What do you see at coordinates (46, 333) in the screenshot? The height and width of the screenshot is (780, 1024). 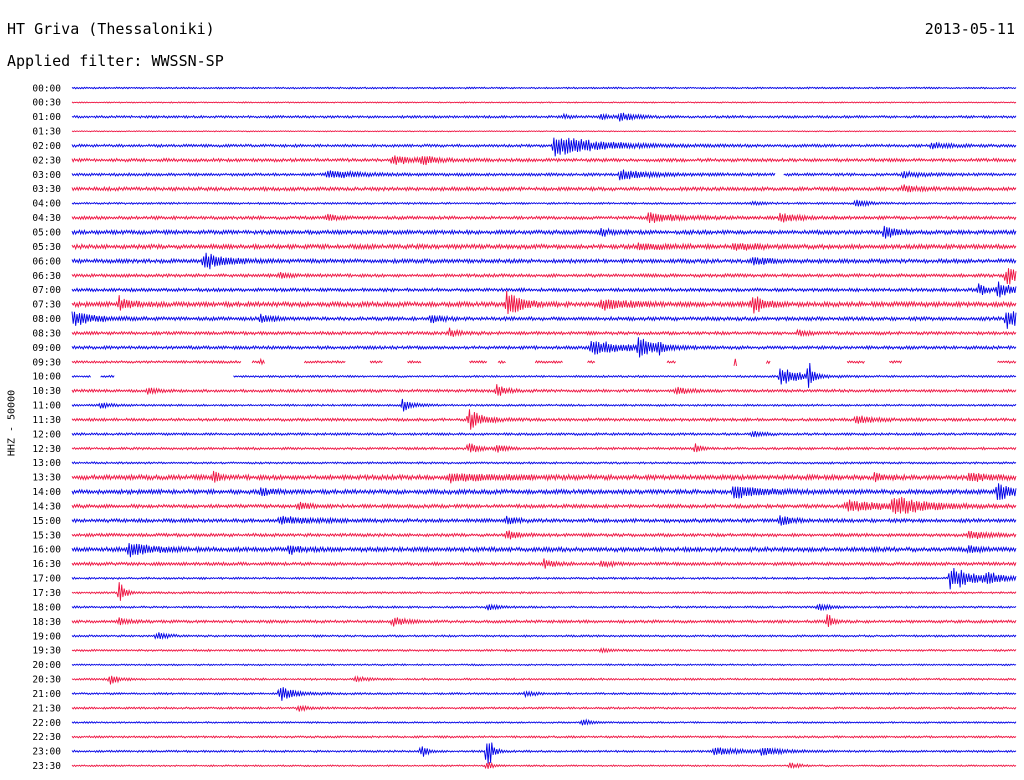 I see `time-tick-label: 08:30` at bounding box center [46, 333].